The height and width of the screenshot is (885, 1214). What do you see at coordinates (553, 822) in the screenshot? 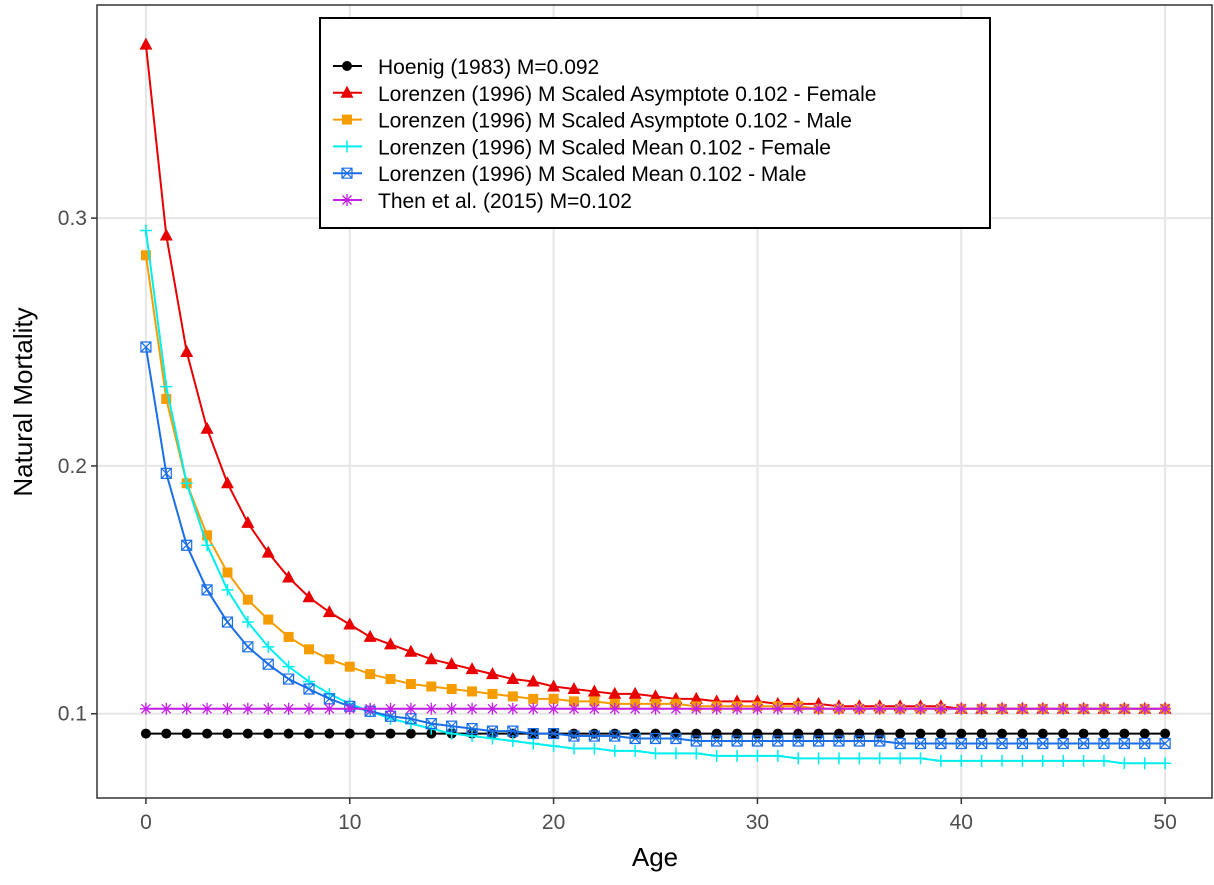
I see `x-tick-label: 20` at bounding box center [553, 822].